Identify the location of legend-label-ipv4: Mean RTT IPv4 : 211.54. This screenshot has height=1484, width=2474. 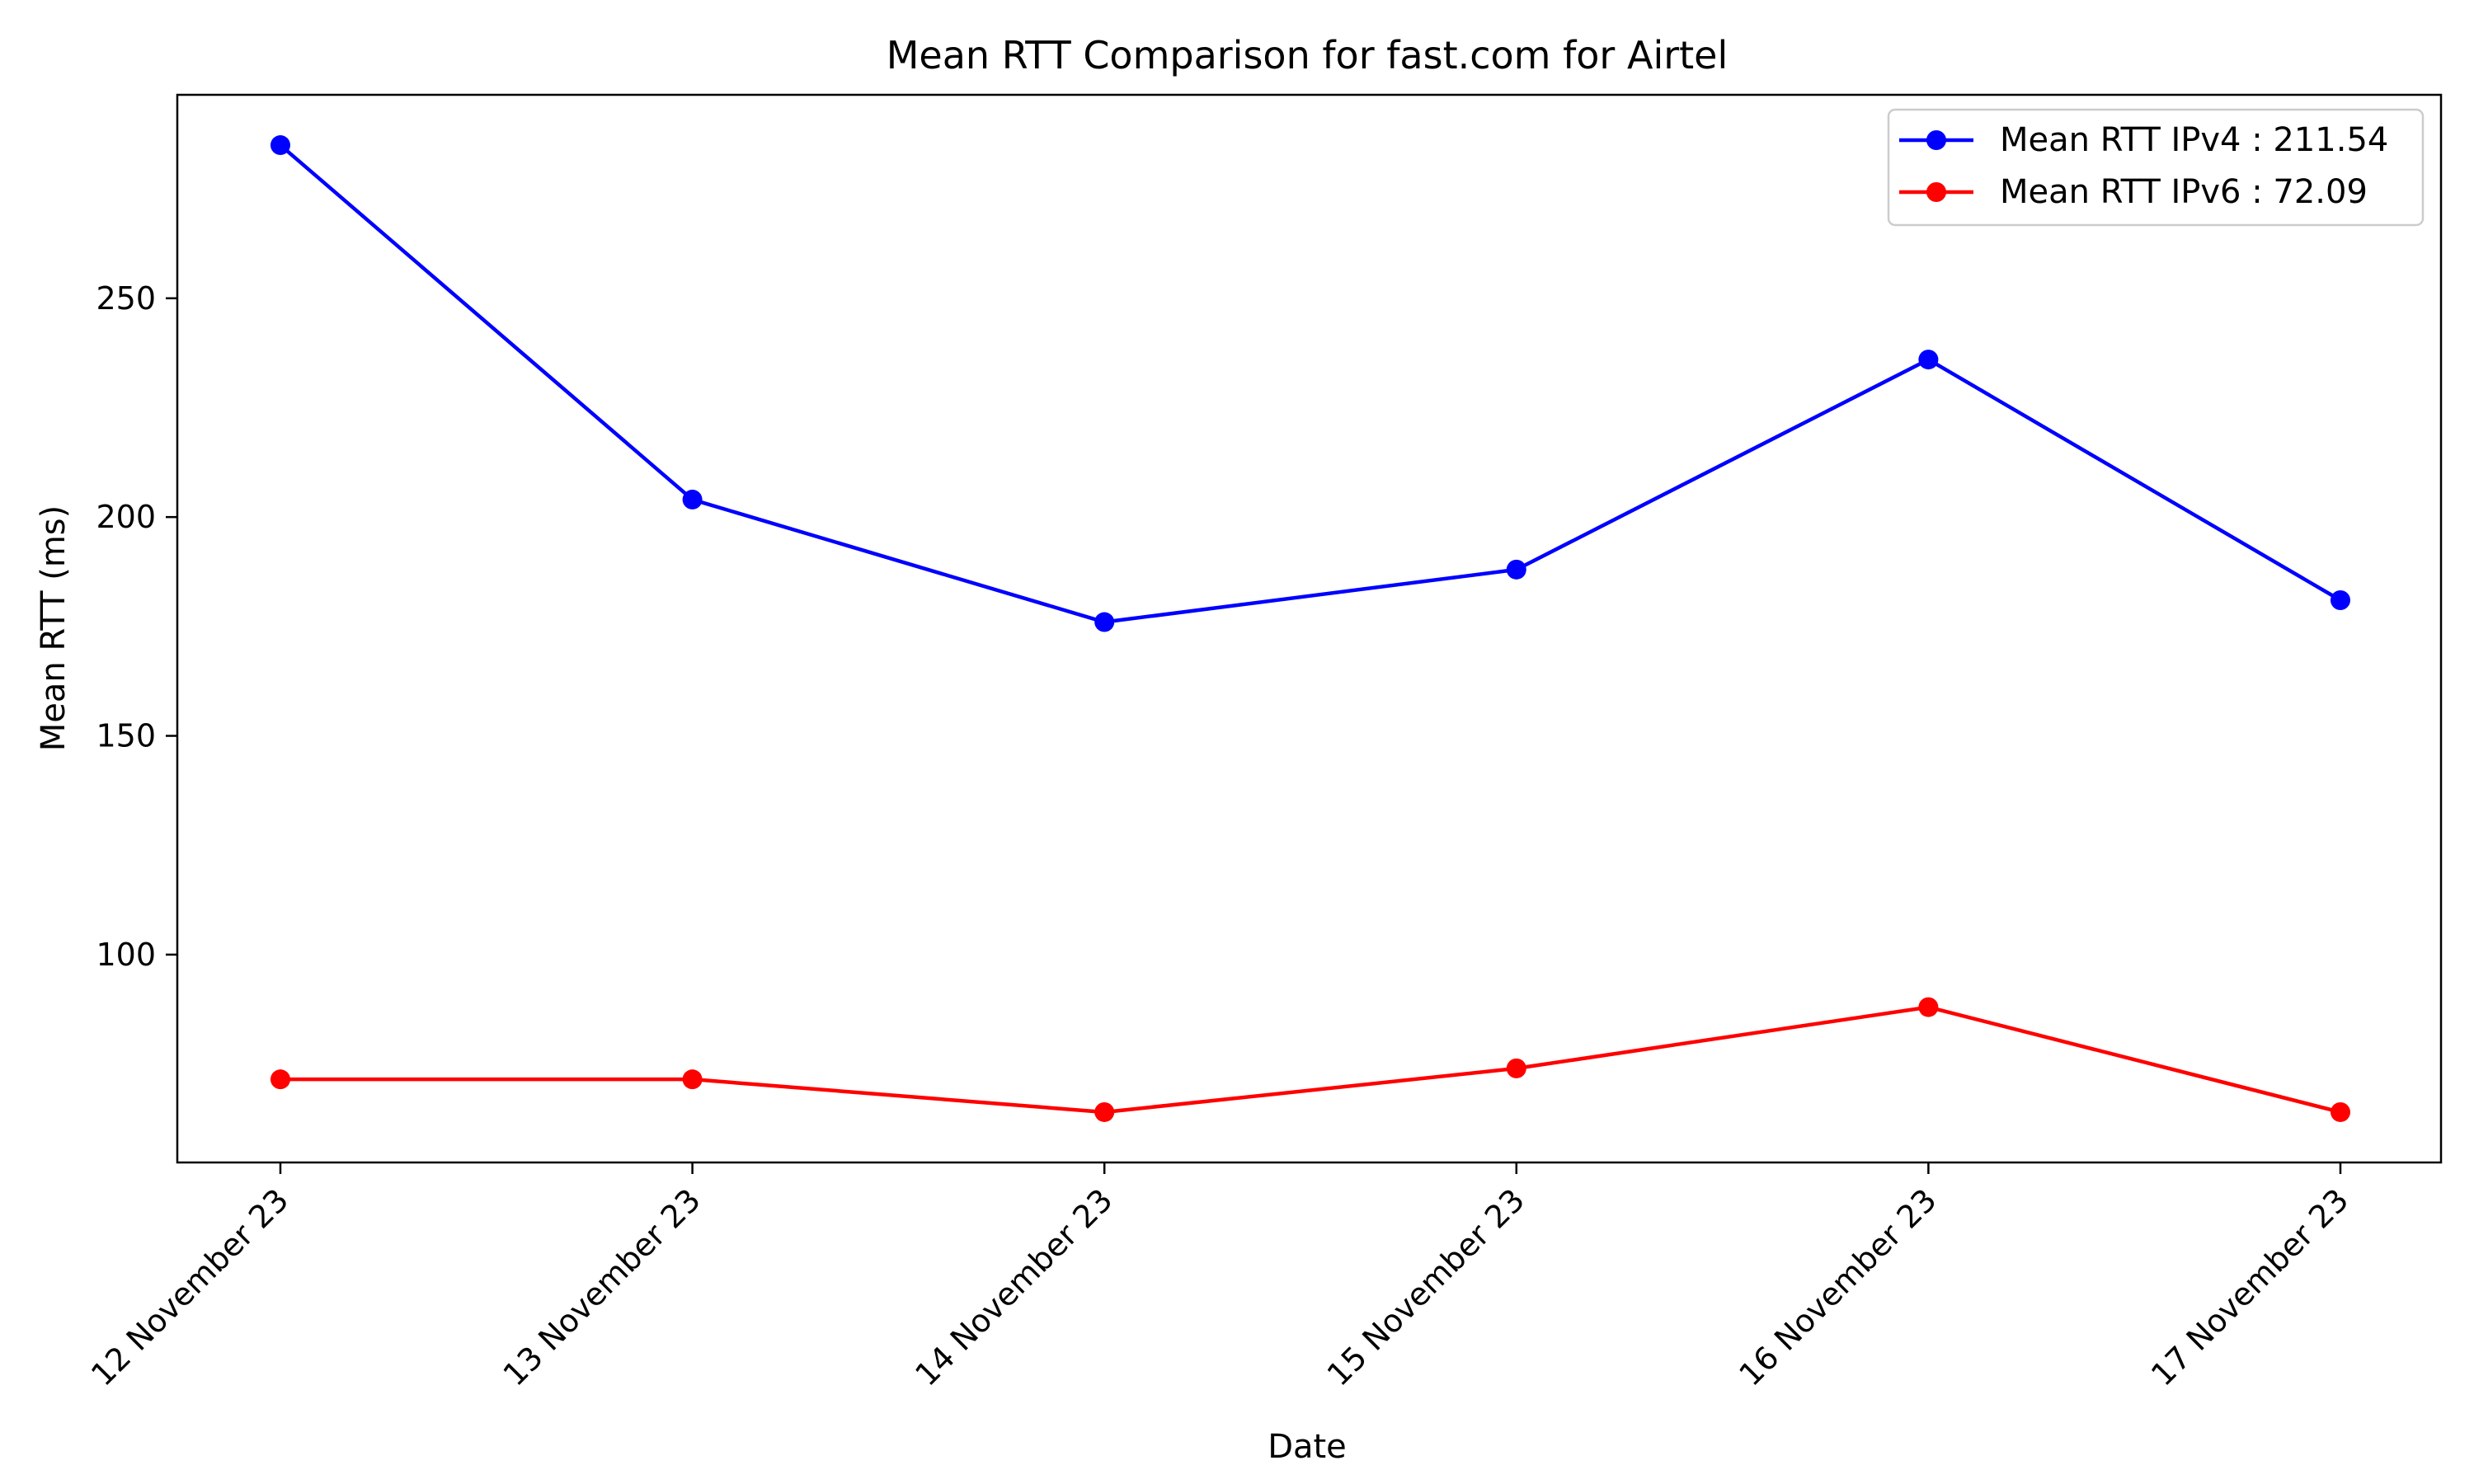
(2194, 140).